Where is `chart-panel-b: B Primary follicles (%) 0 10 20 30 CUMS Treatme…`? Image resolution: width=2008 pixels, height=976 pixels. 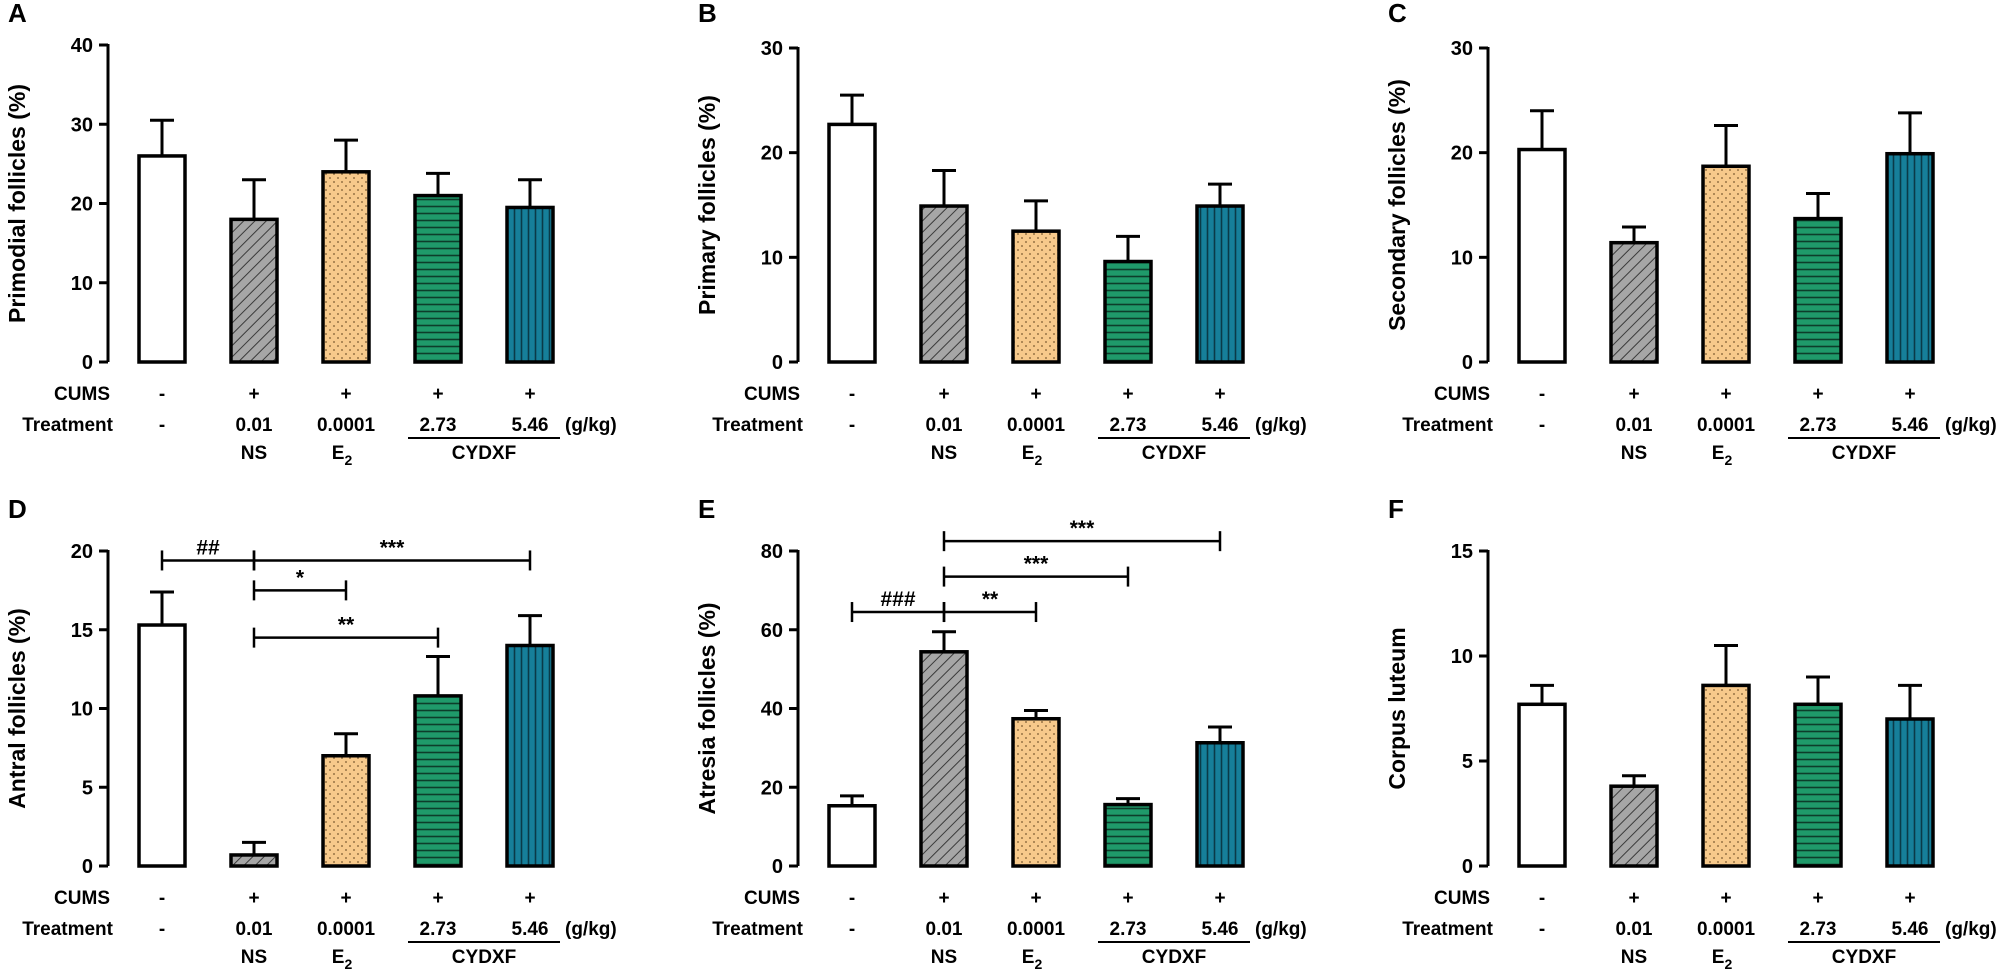 chart-panel-b: B Primary follicles (%) 0 10 20 30 CUMS Treatme… is located at coordinates (1000, 234).